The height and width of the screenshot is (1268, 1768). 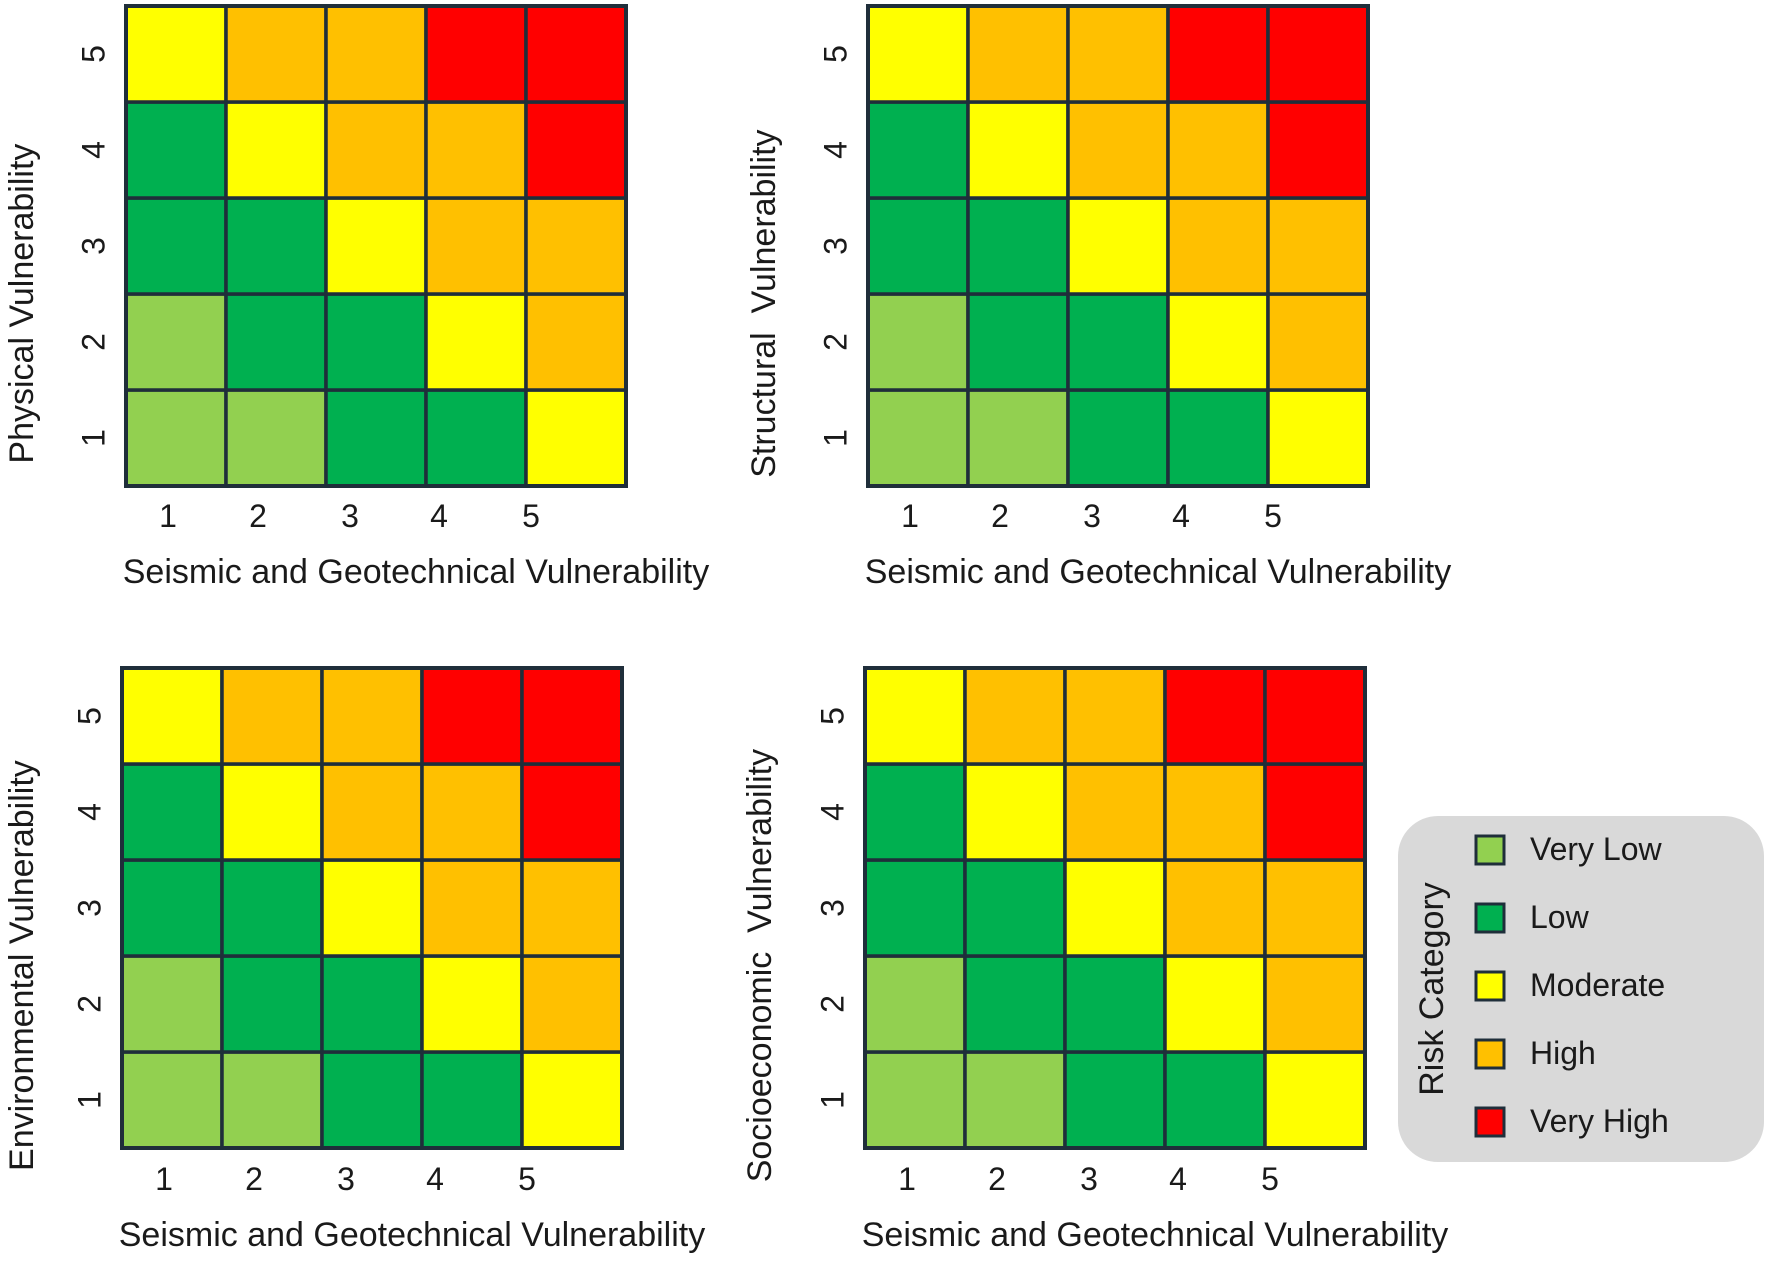 What do you see at coordinates (1315, 1004) in the screenshot?
I see `heatmap-cell-x5-y2` at bounding box center [1315, 1004].